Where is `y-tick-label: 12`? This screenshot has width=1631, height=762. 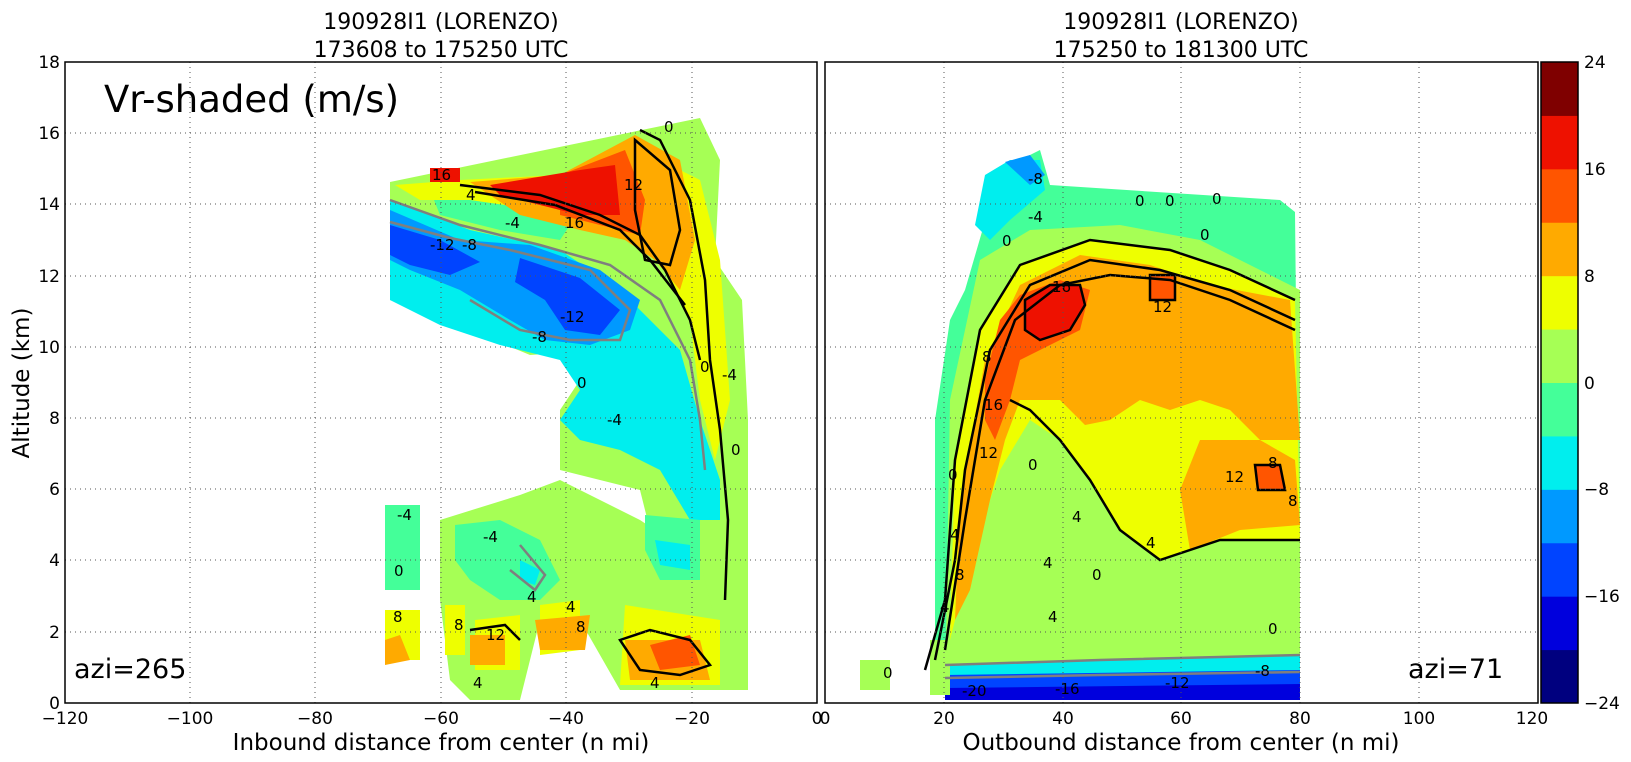
y-tick-label: 12 is located at coordinates (49, 277).